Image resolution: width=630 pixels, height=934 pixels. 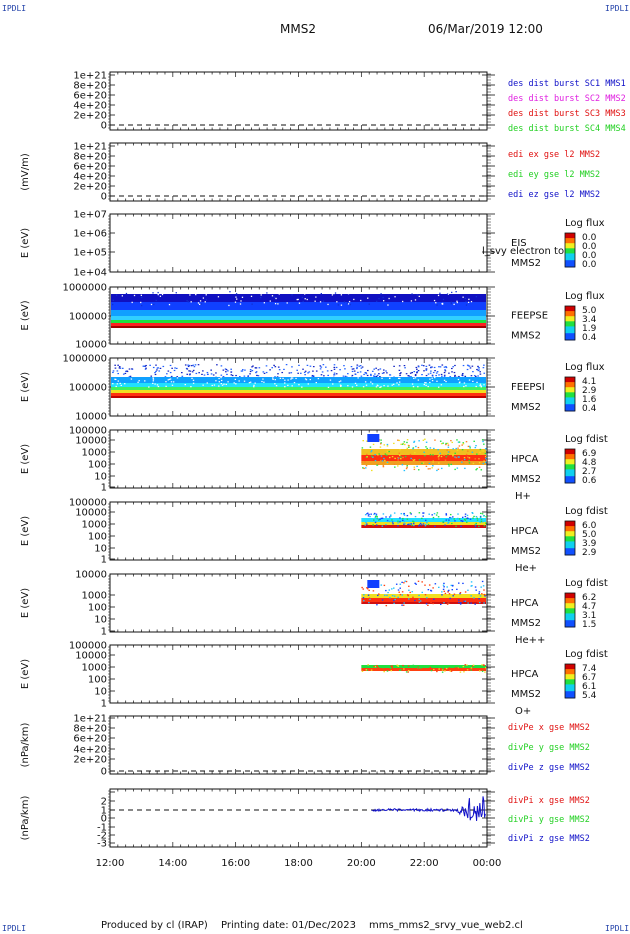 I want to click on y-axis-label: E (eV), so click(x=25, y=315).